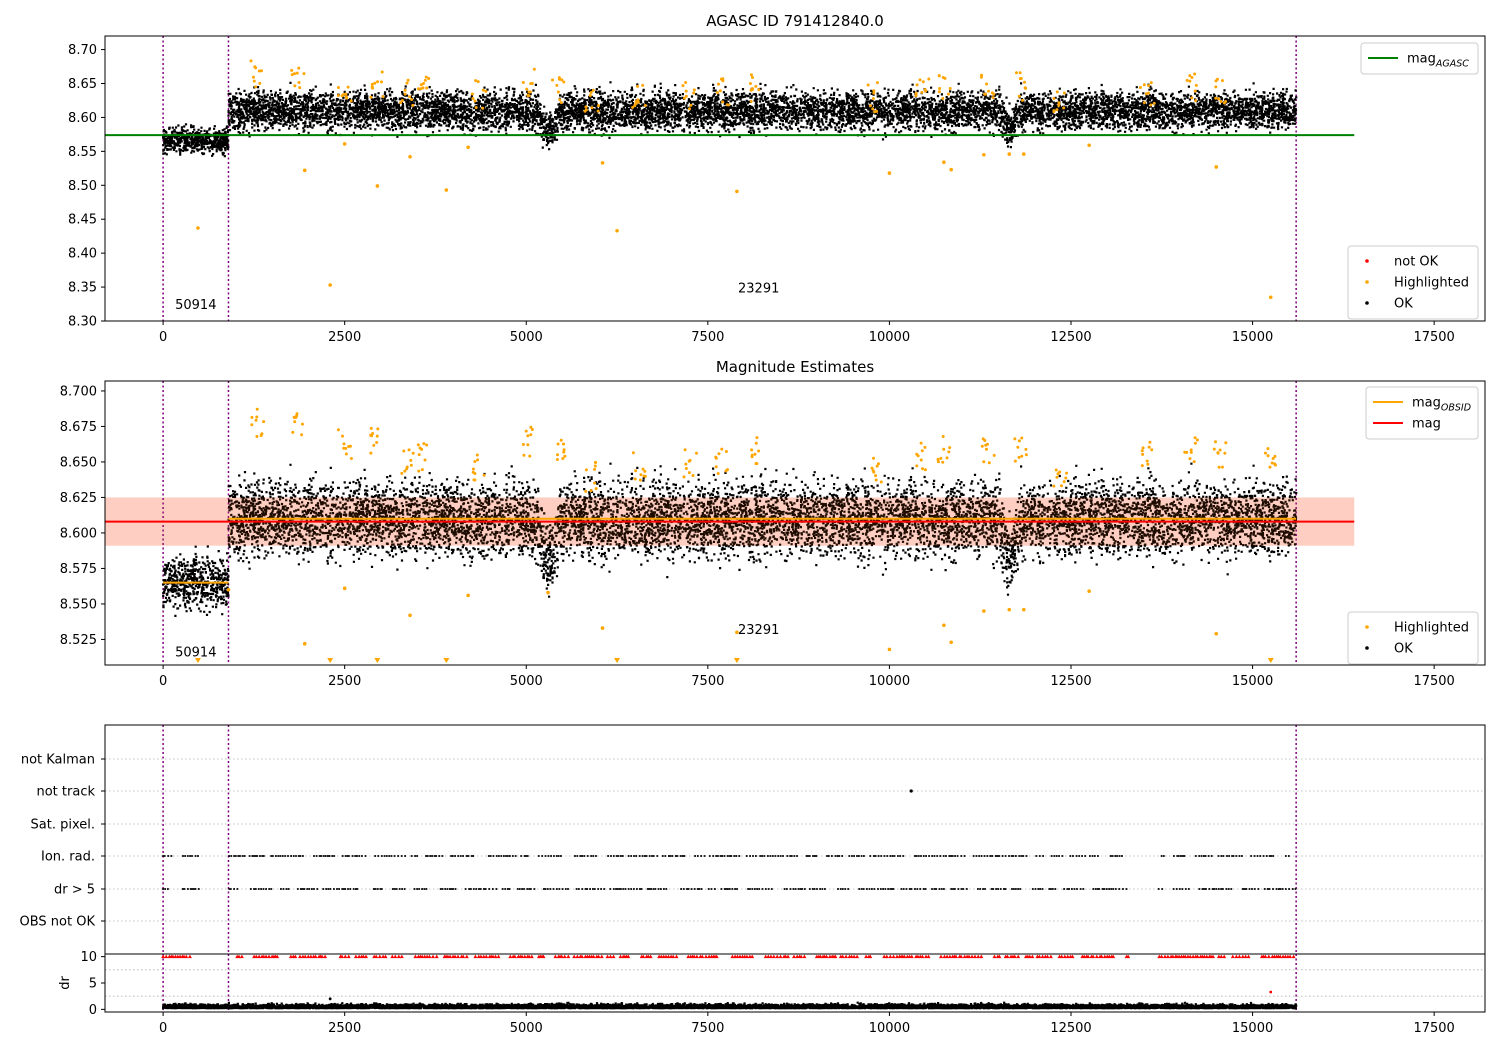 The image size is (1500, 1050). What do you see at coordinates (82, 186) in the screenshot?
I see `y-tick-label: 8.50` at bounding box center [82, 186].